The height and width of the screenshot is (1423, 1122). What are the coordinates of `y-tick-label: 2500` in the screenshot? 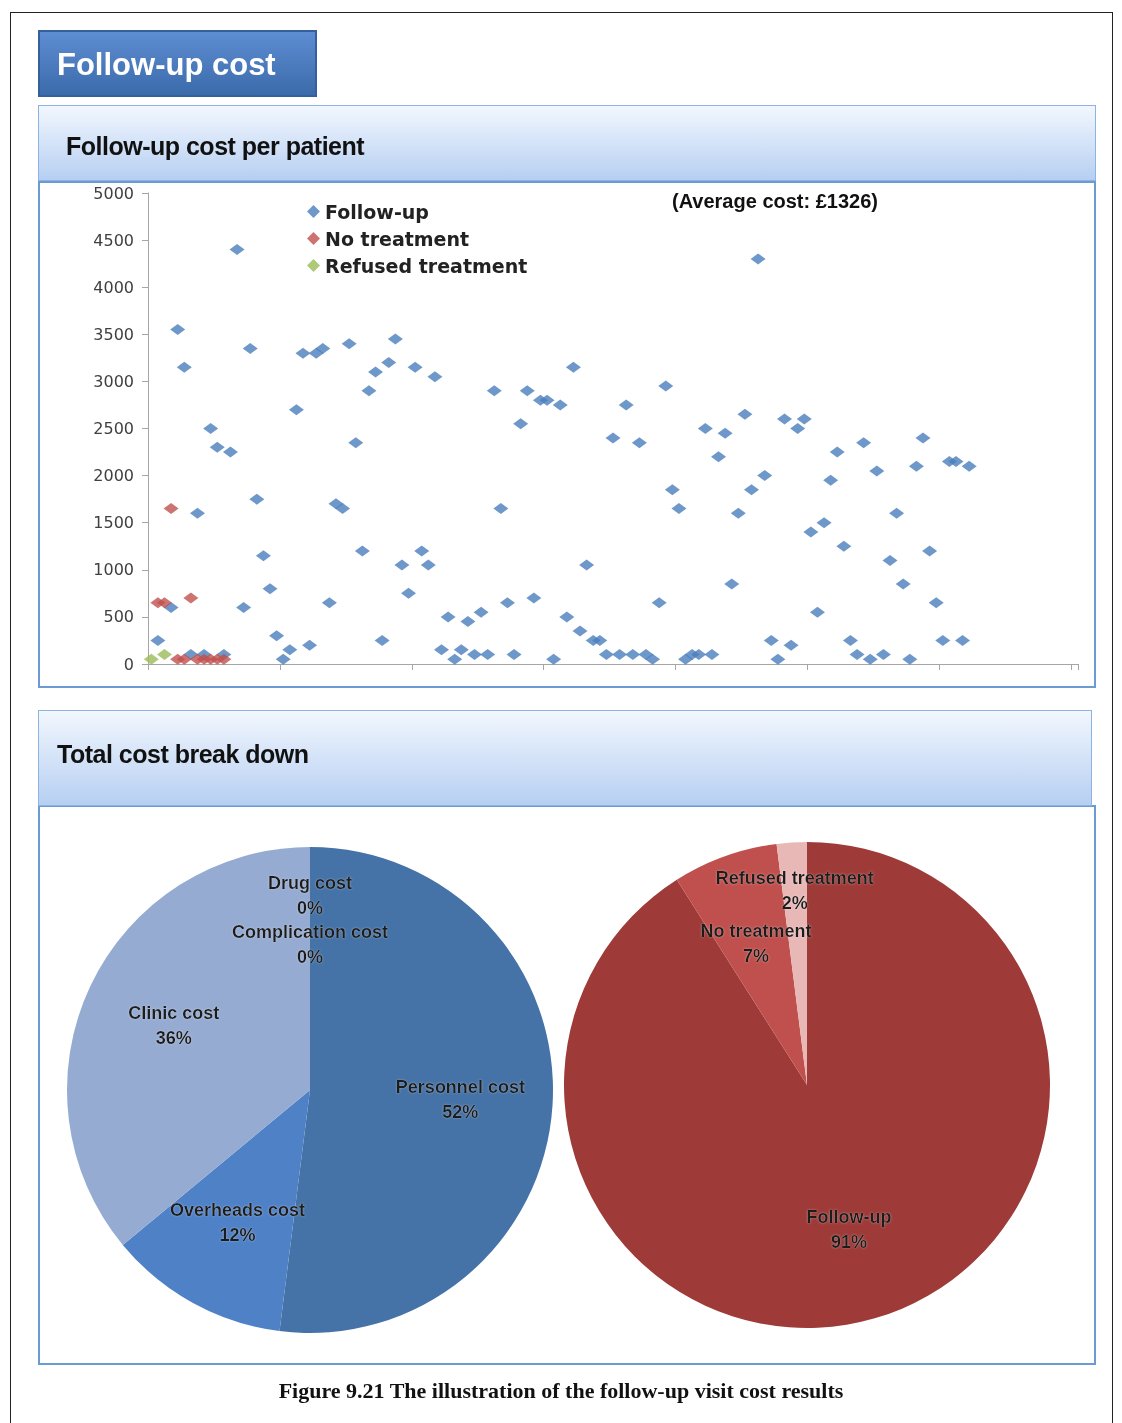 It's located at (113, 428).